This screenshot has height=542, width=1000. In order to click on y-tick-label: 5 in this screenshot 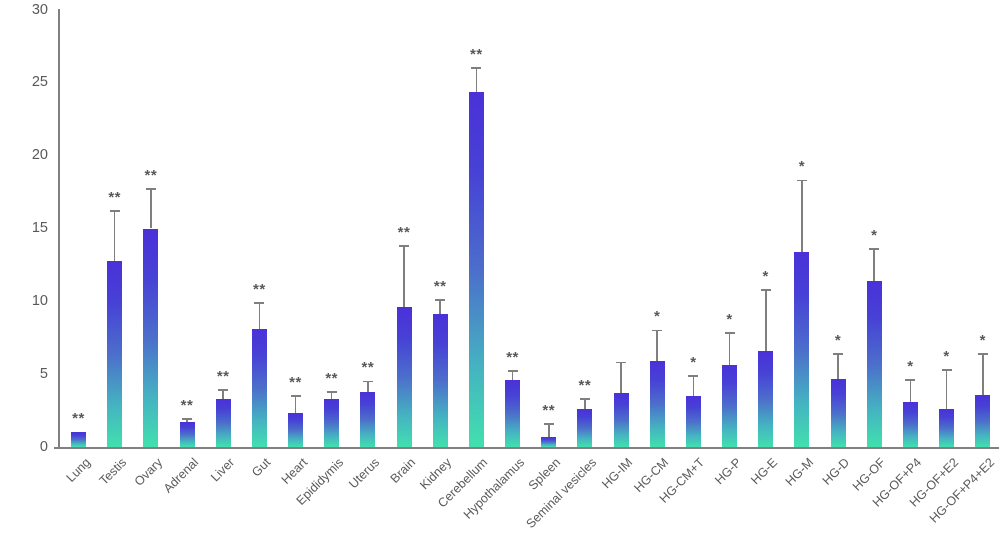, I will do `click(43, 373)`.